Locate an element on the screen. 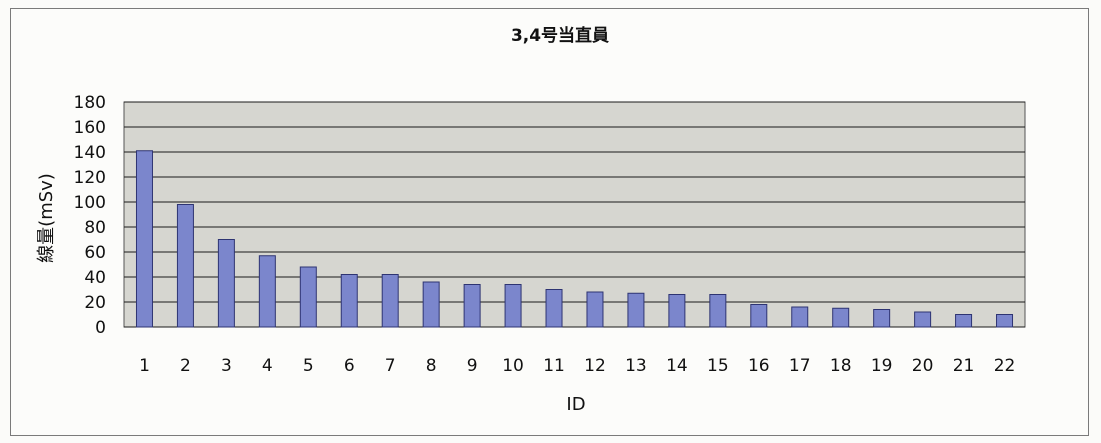 The width and height of the screenshot is (1101, 443). y-tick-label: 60 is located at coordinates (95, 253).